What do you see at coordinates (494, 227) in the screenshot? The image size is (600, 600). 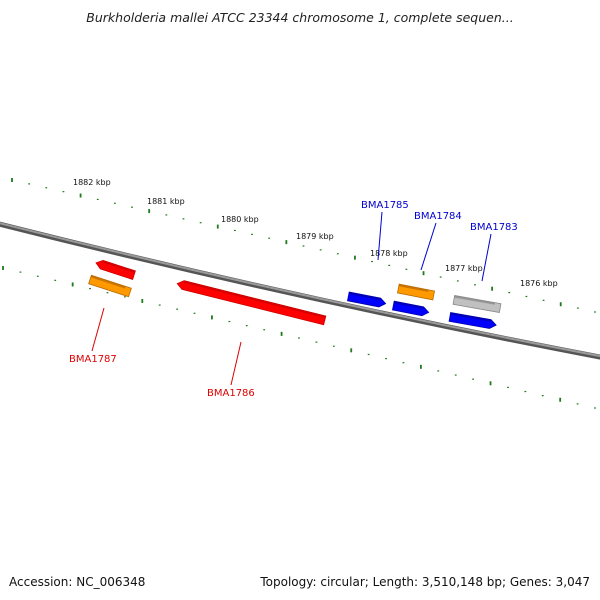 I see `gene-label: BMA1783` at bounding box center [494, 227].